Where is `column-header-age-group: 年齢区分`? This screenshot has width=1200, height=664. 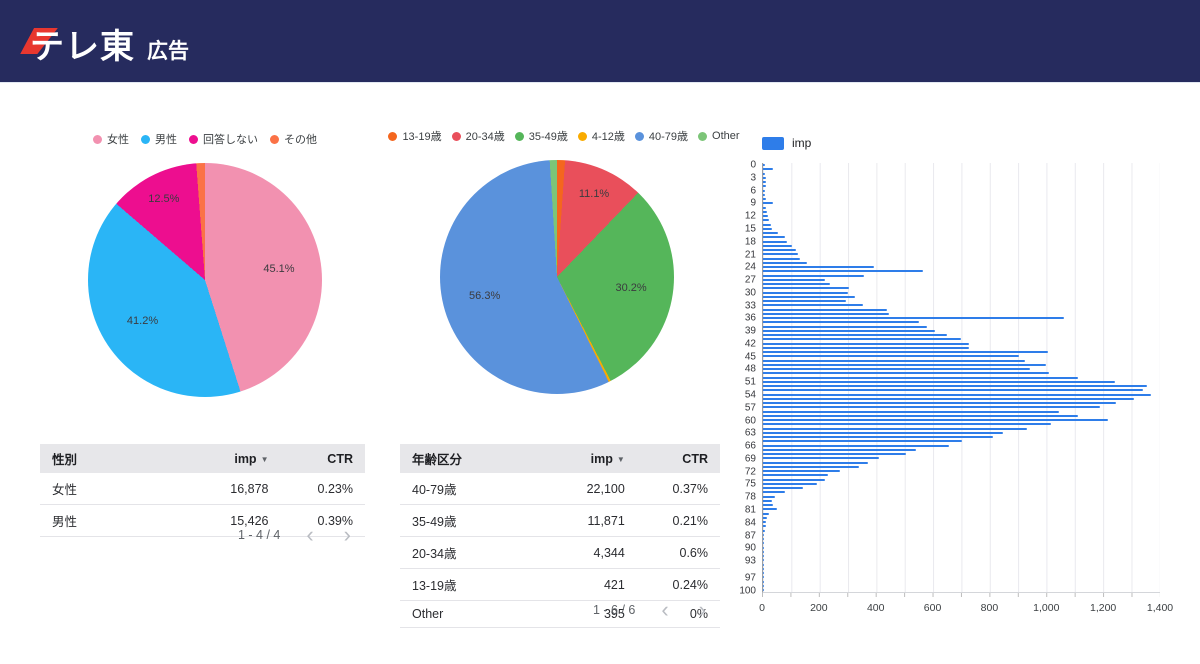 column-header-age-group: 年齢区分 is located at coordinates (470, 458).